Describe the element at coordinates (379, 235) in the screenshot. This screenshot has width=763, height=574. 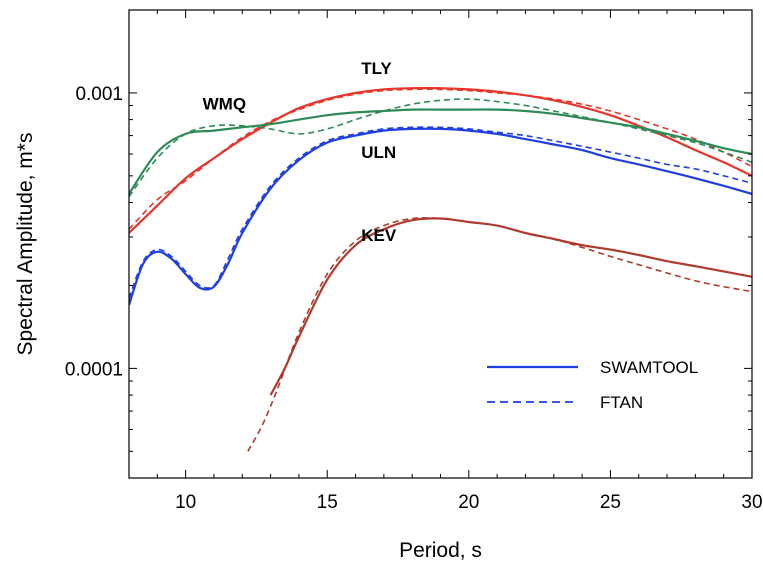
I see `station-label-kev: KEV` at that location.